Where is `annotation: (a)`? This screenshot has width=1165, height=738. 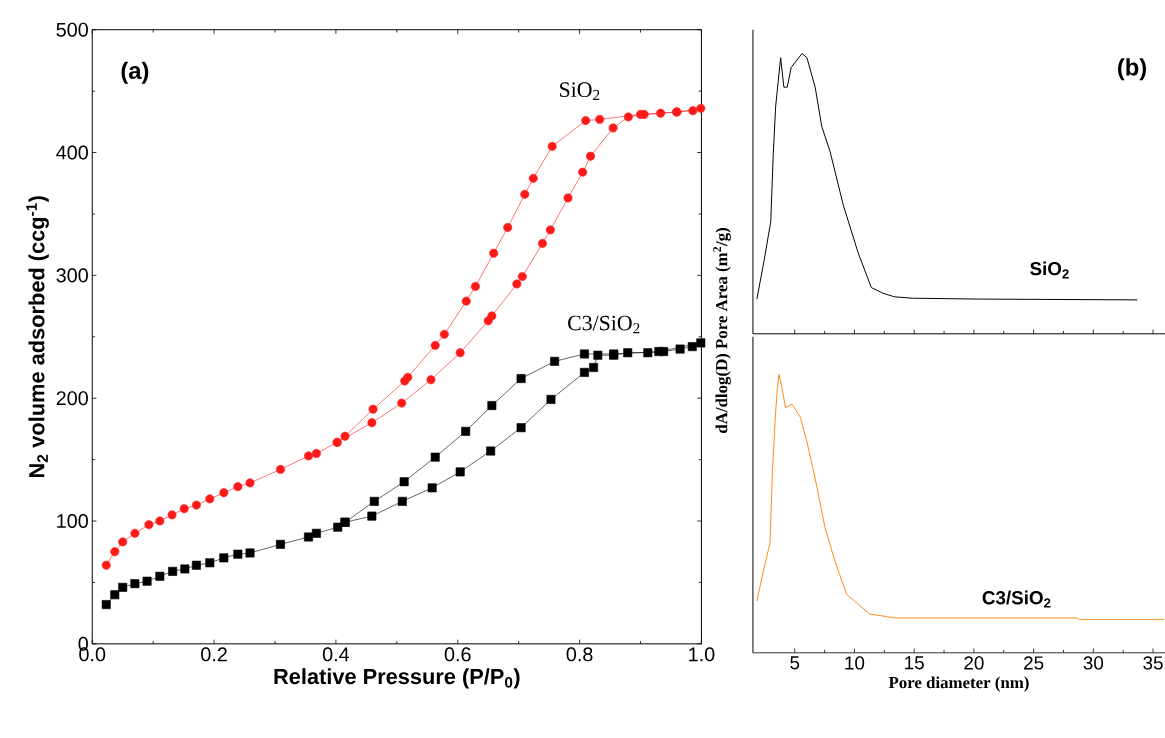 annotation: (a) is located at coordinates (135, 72).